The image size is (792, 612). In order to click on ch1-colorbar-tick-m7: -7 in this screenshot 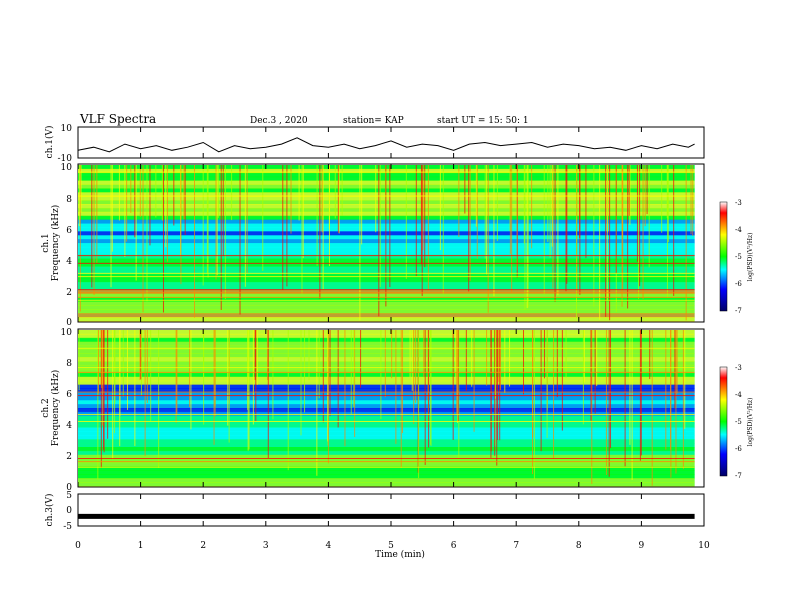, I will do `click(738, 311)`.